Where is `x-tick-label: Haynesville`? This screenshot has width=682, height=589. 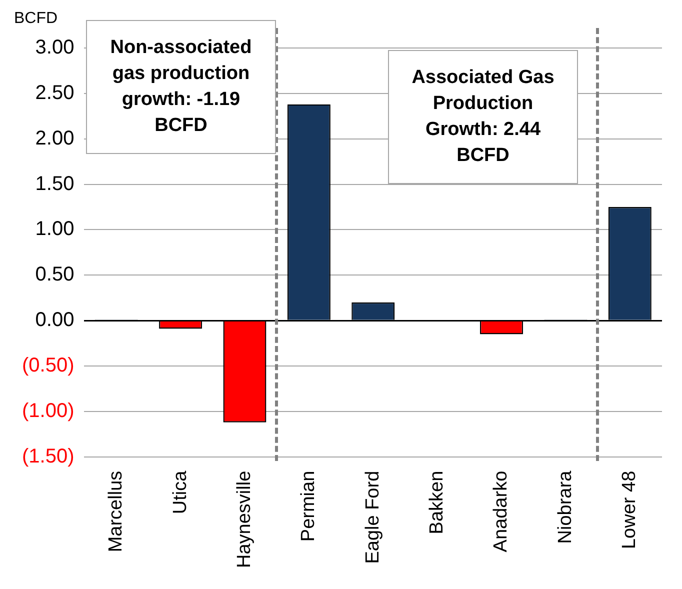
x-tick-label: Haynesville is located at coordinates (244, 519).